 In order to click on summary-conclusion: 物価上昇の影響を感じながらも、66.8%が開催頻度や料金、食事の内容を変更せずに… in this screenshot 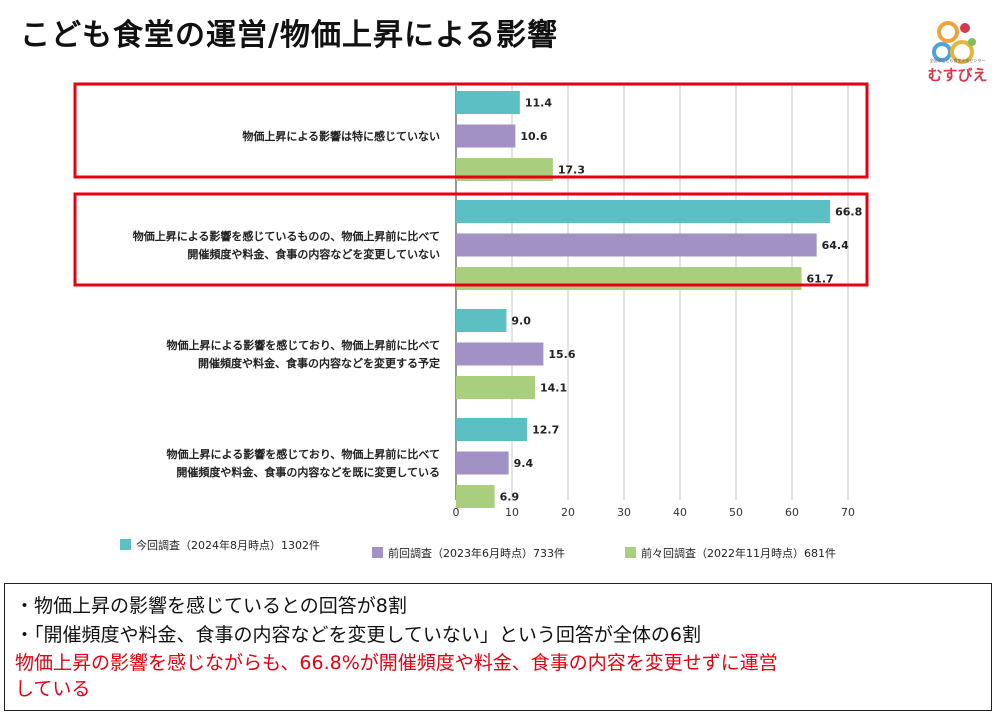, I will do `click(396, 663)`.